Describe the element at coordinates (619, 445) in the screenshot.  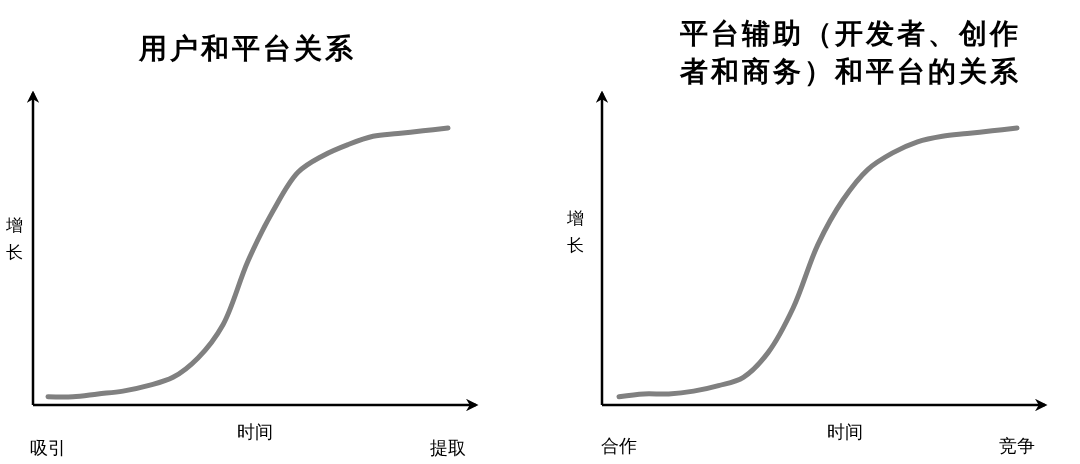
I see `x-tick-label: 合作` at that location.